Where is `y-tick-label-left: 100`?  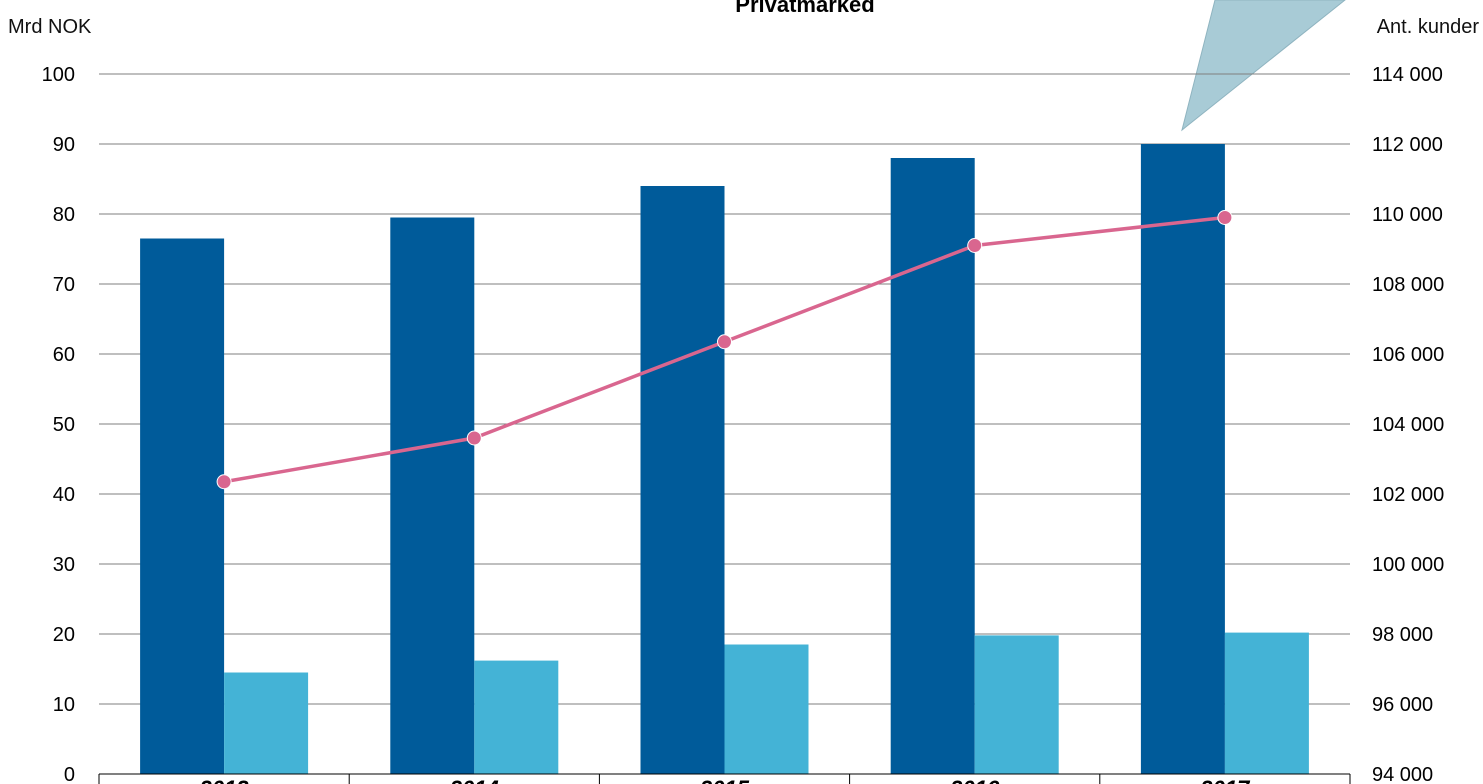
y-tick-label-left: 100 is located at coordinates (58, 75).